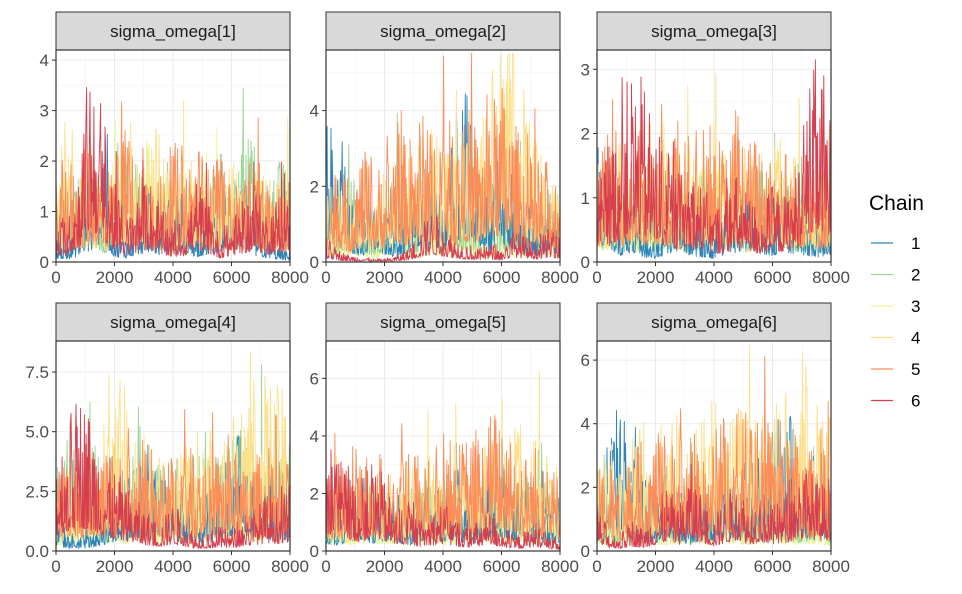 This screenshot has height=594, width=962. I want to click on legend-label: 3, so click(915, 306).